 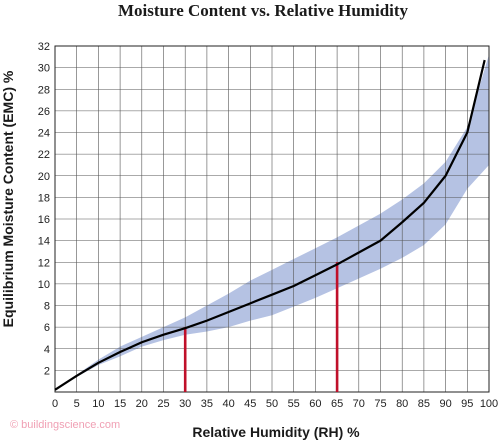 I want to click on x-tick-label: 100, so click(x=489, y=404).